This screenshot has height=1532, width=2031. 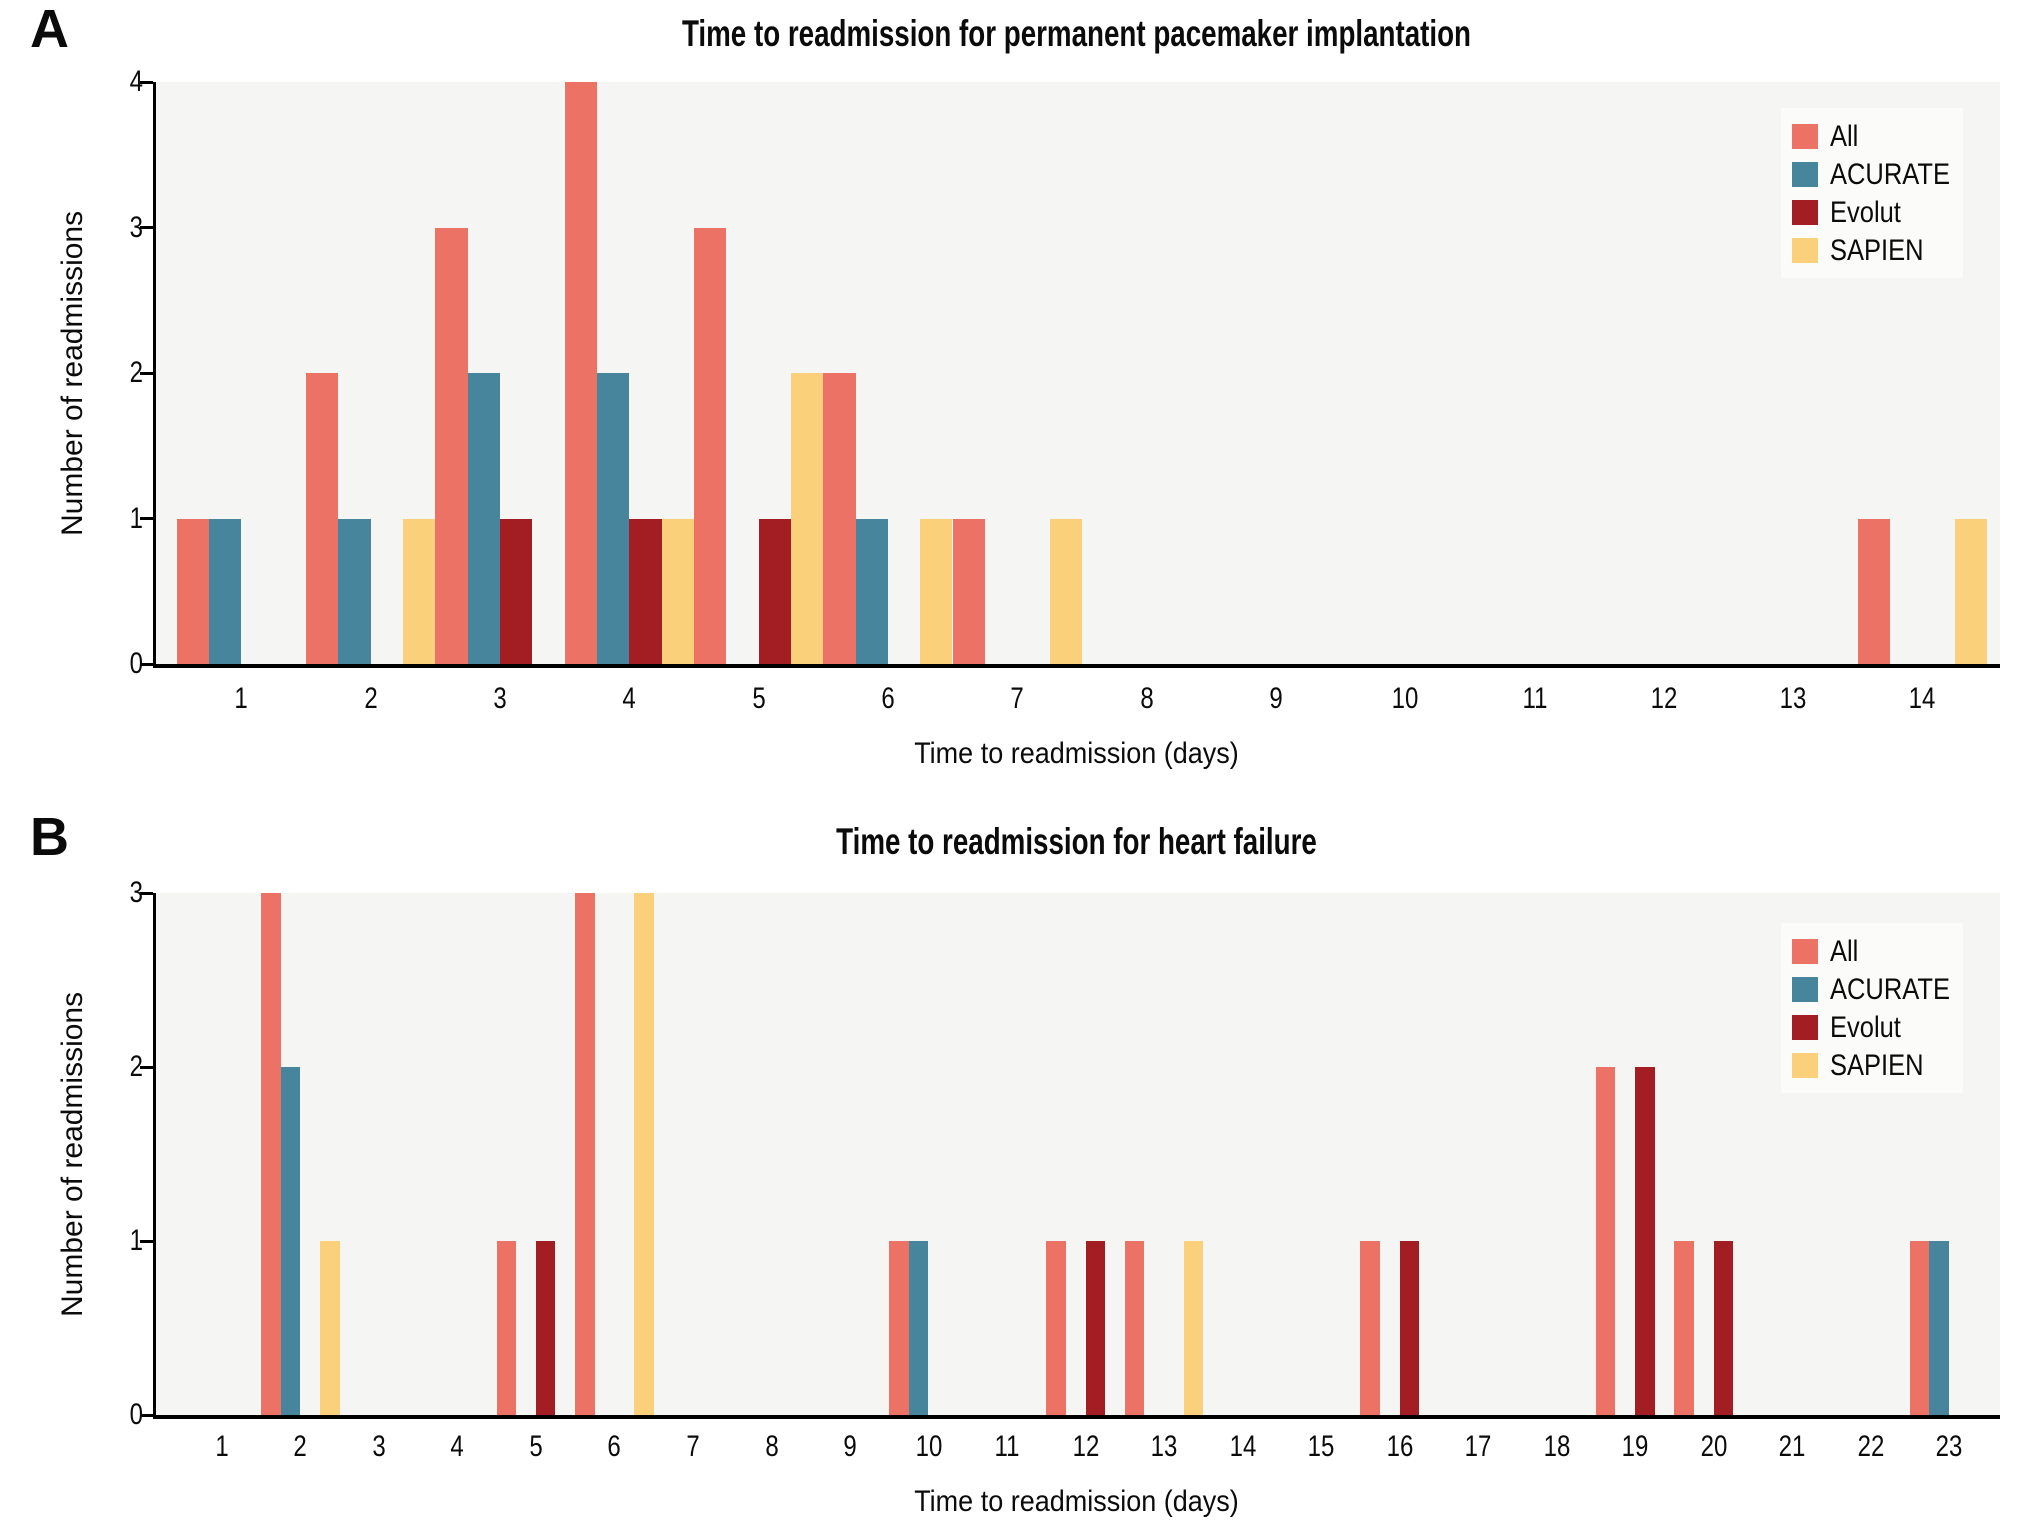 What do you see at coordinates (1534, 698) in the screenshot?
I see `x-tick-label-A-11: 11` at bounding box center [1534, 698].